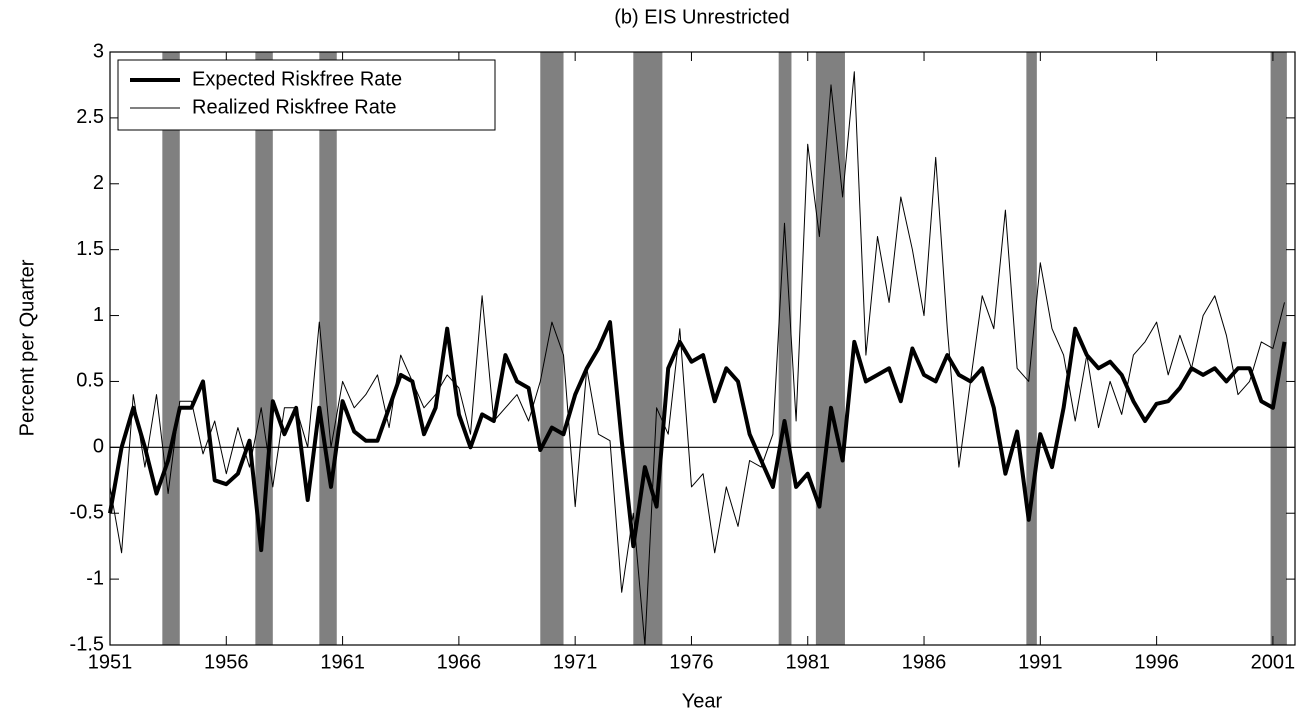 The image size is (1312, 713). Describe the element at coordinates (297, 79) in the screenshot. I see `legend-label: Expected Riskfree Rate` at that location.